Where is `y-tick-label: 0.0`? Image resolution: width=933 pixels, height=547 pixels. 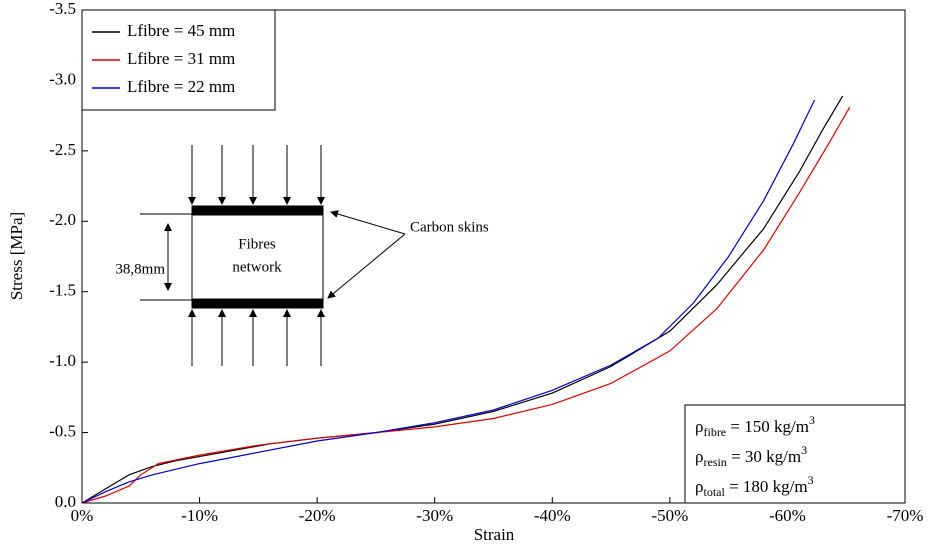
y-tick-label: 0.0 is located at coordinates (65, 501).